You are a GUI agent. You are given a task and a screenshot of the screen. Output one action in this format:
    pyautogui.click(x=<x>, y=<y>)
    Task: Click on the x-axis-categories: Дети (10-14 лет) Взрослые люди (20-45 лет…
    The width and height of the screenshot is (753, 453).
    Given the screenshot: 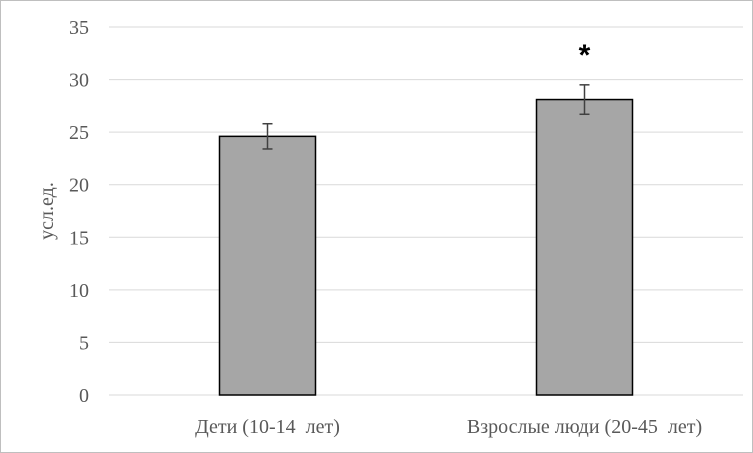 What is the action you would take?
    pyautogui.click(x=448, y=427)
    